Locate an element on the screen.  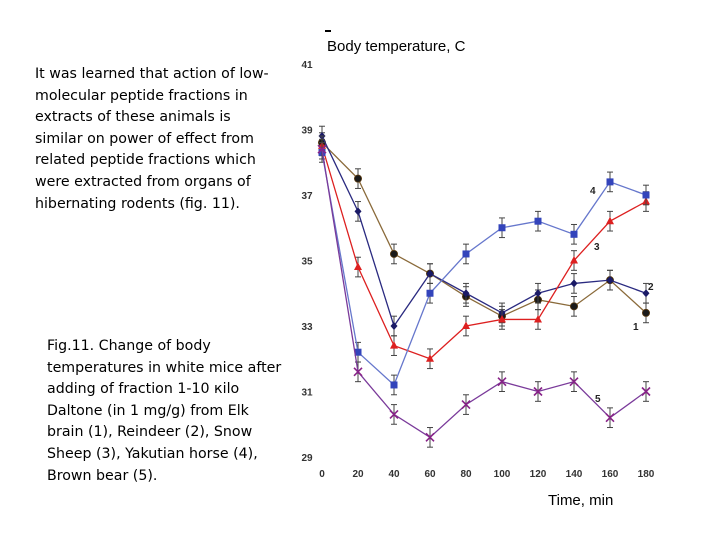
series-label-2: 2 is located at coordinates (651, 287).